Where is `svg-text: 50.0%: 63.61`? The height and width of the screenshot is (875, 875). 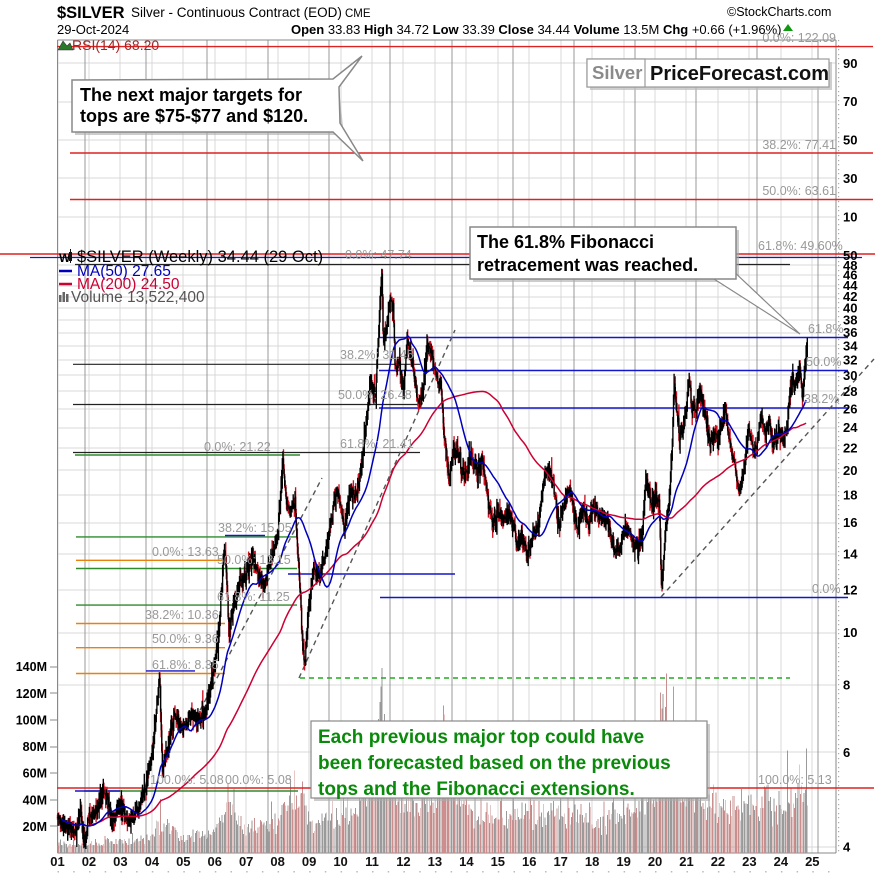
svg-text: 50.0%: 63.61 is located at coordinates (799, 191).